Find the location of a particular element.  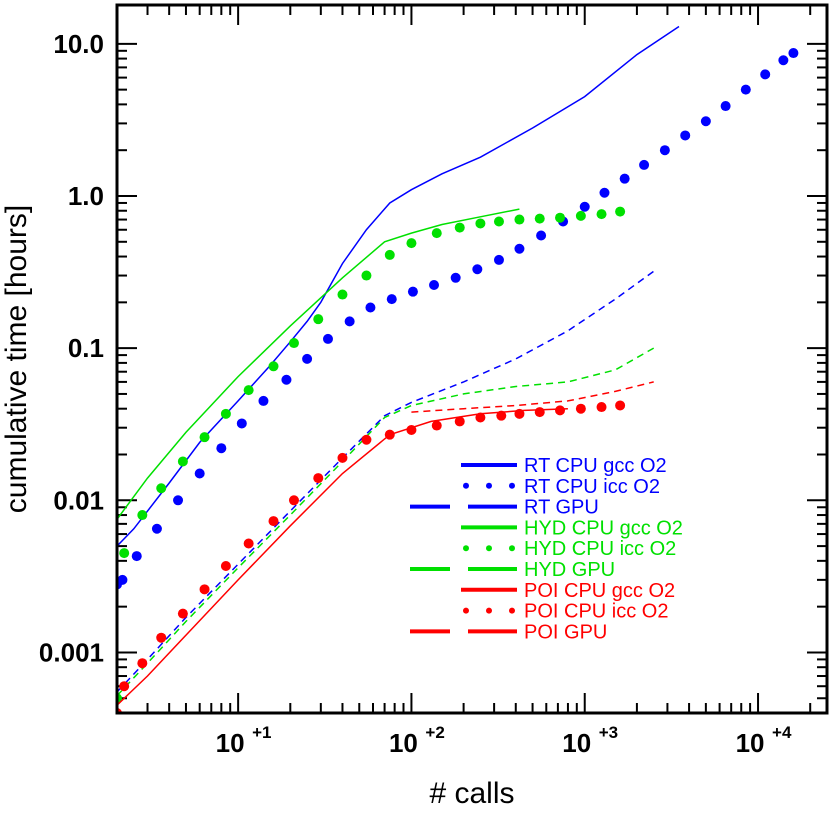

y-axis-label: cumulative time [hours] is located at coordinates (16, 359).